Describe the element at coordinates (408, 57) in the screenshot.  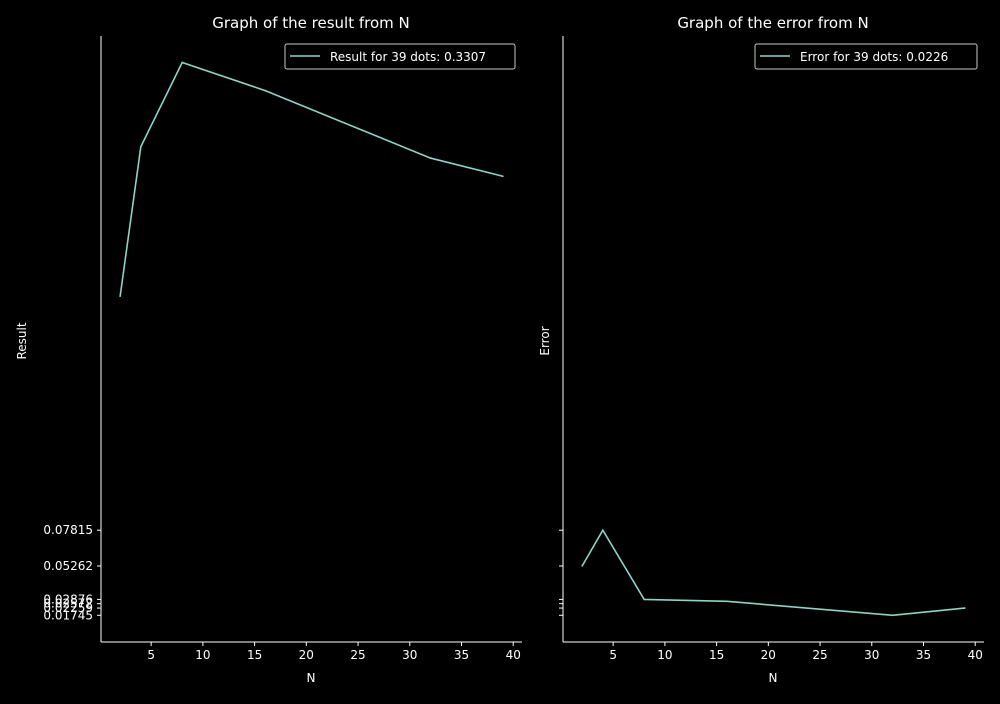
I see `legend-label: Result for 39 dots: 0.3307` at that location.